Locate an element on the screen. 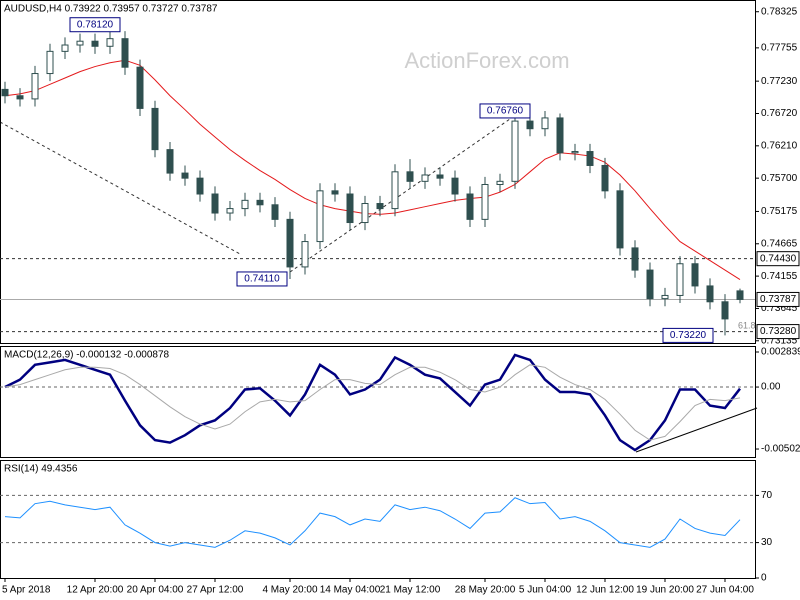 The width and height of the screenshot is (800, 600). y-tick-label: 0.75175 is located at coordinates (779, 211).